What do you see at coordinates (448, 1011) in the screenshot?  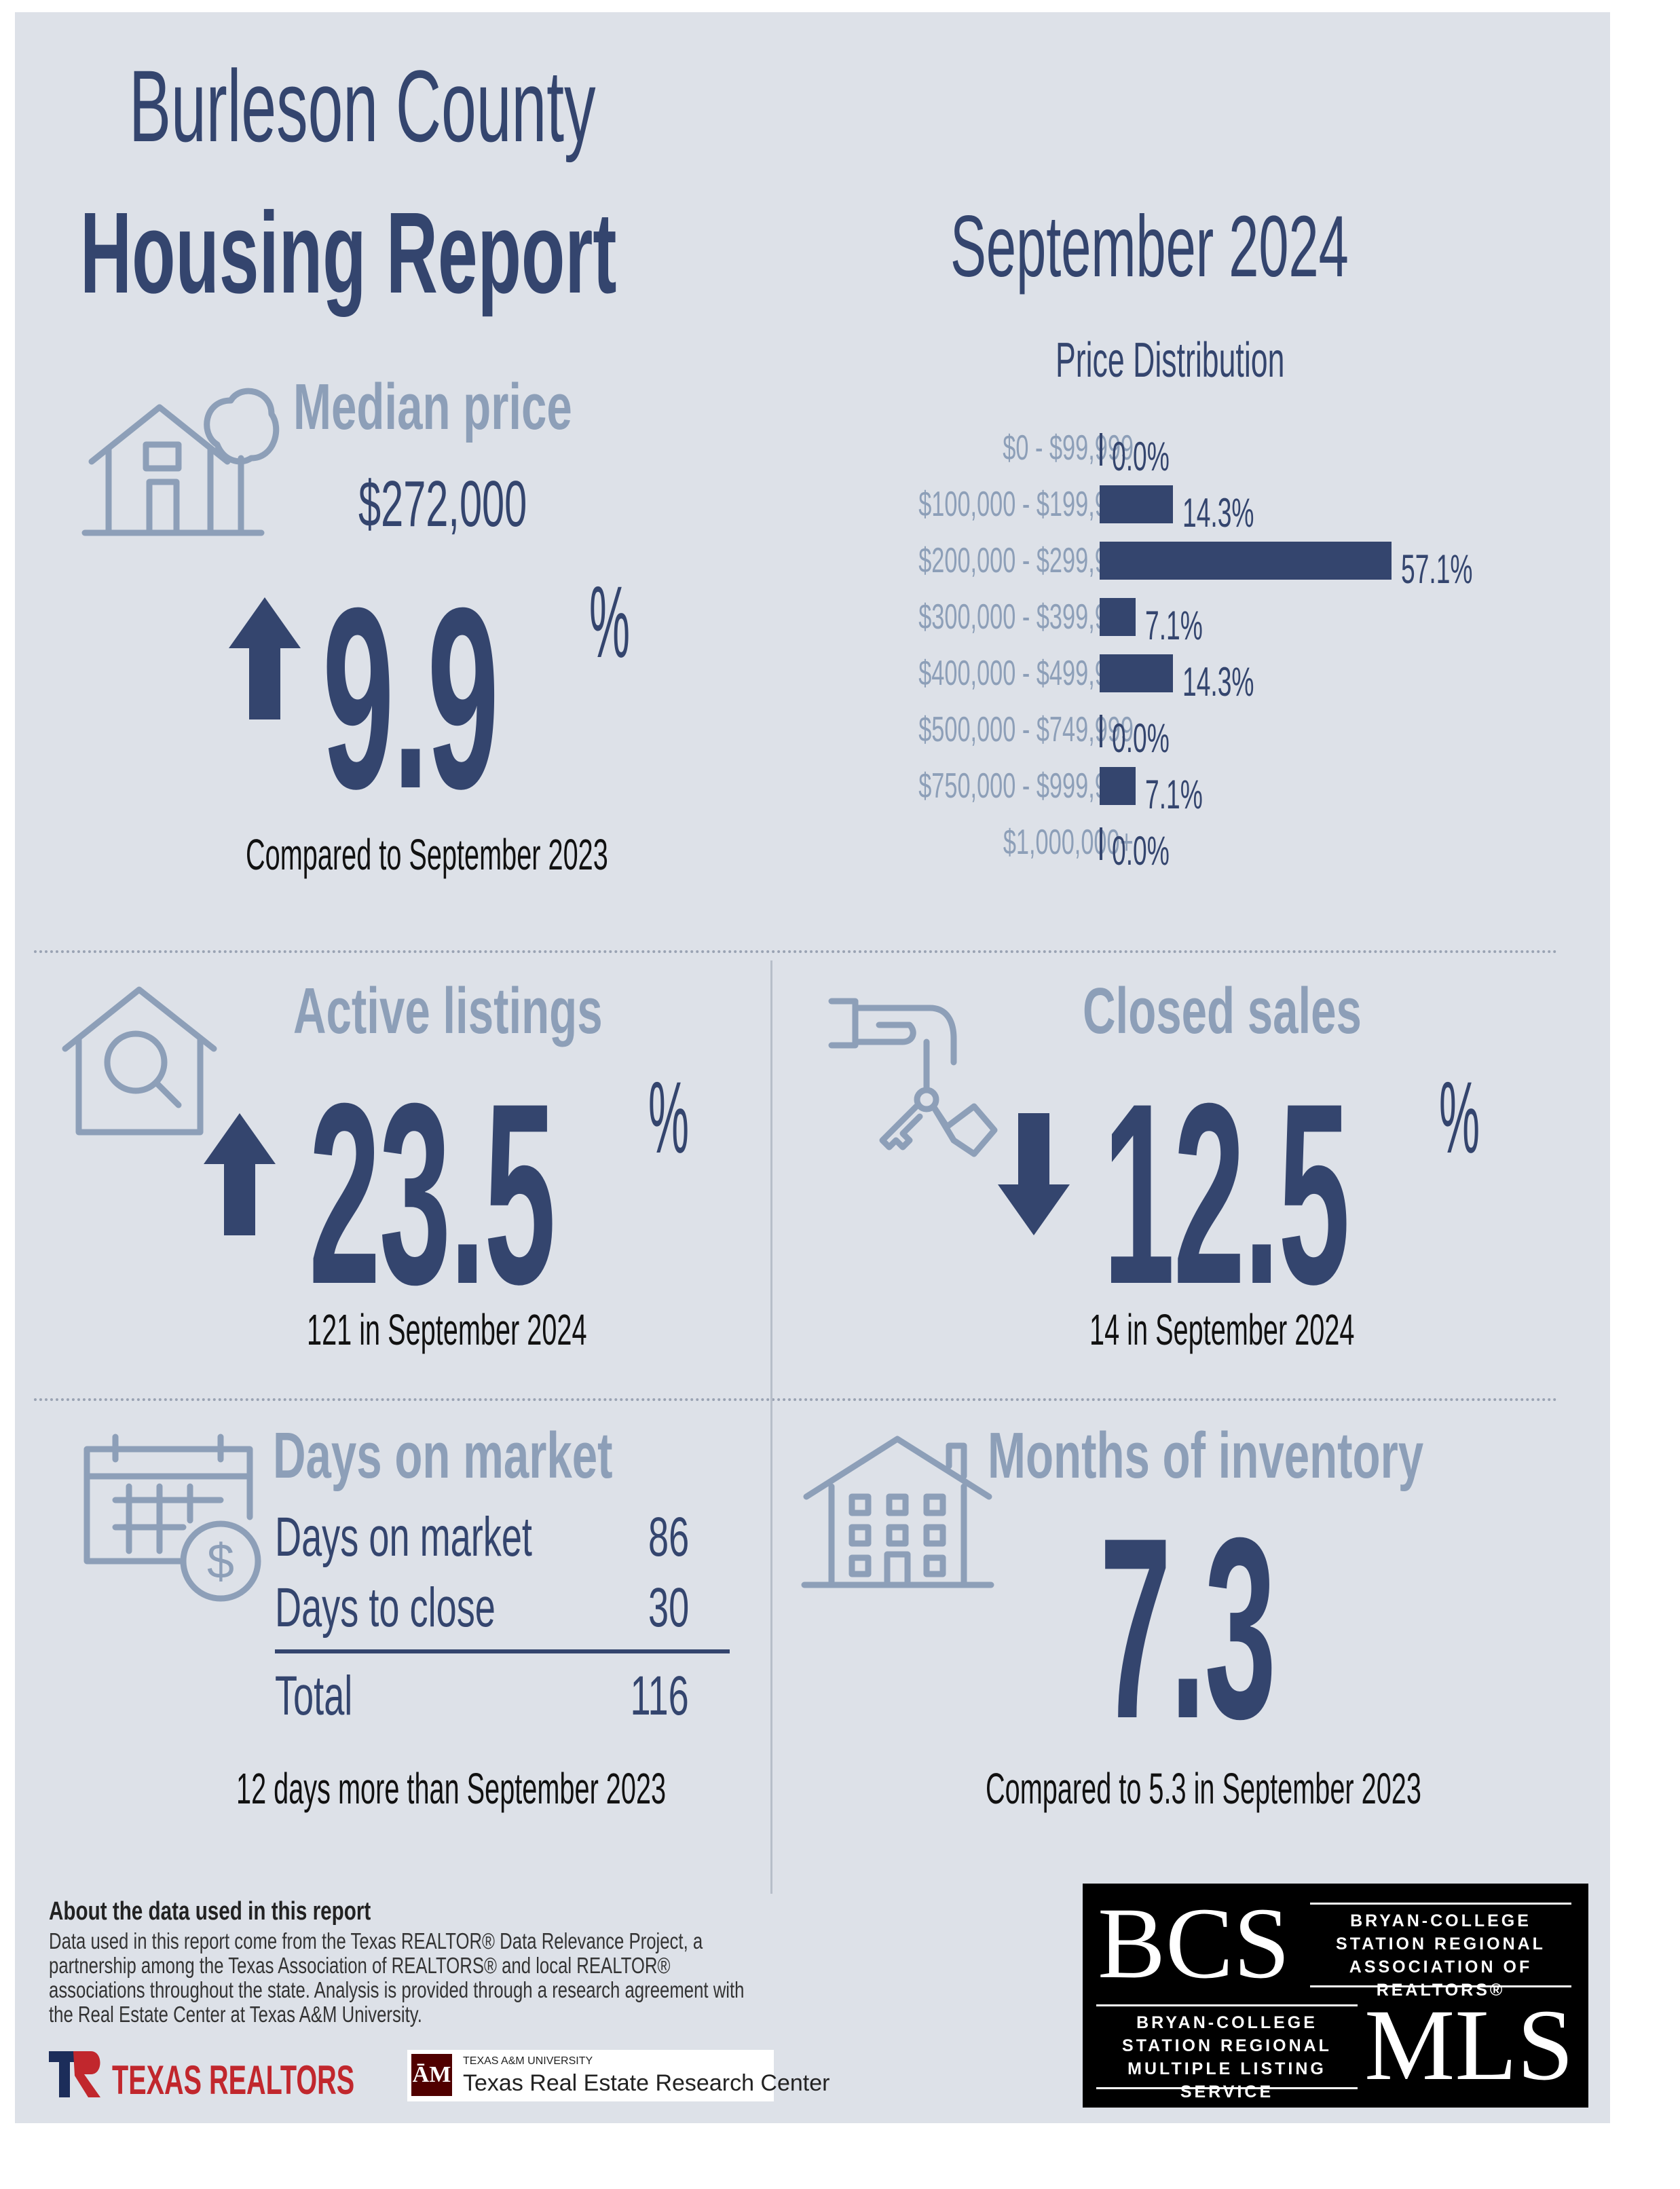 I see `active-heading: Active listings` at bounding box center [448, 1011].